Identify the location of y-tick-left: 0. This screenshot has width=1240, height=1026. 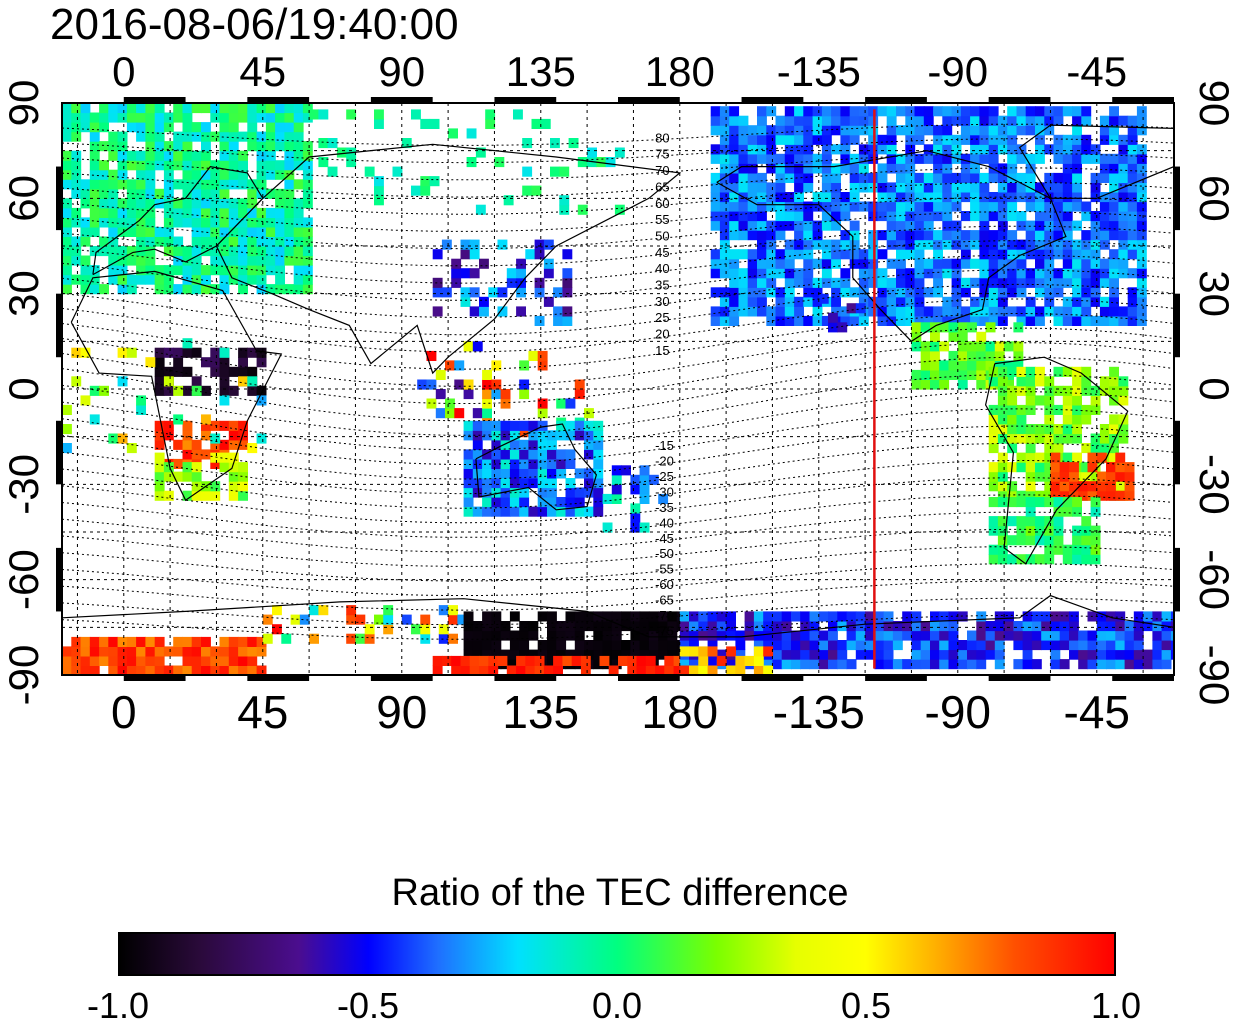
(23, 388).